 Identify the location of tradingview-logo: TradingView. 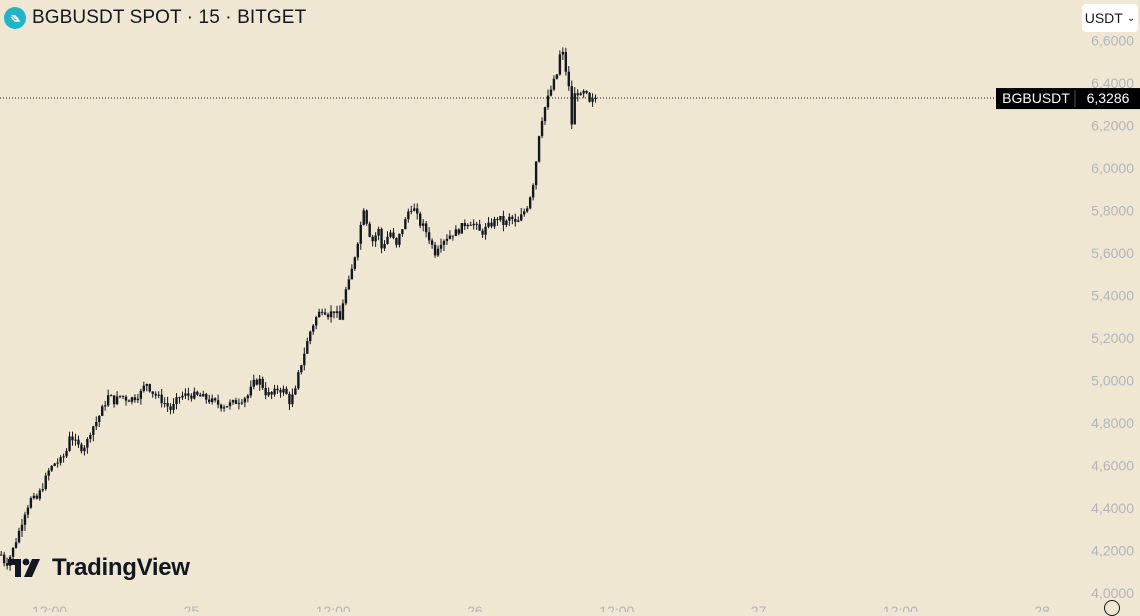
(99, 568).